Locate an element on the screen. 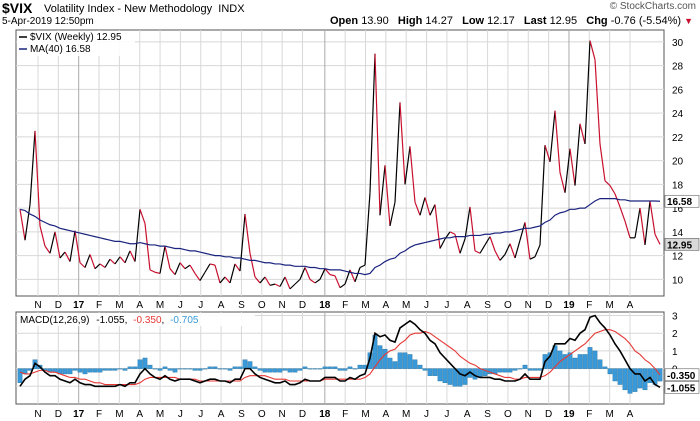 The image size is (700, 421). price-ytick-16: 16 is located at coordinates (678, 209).